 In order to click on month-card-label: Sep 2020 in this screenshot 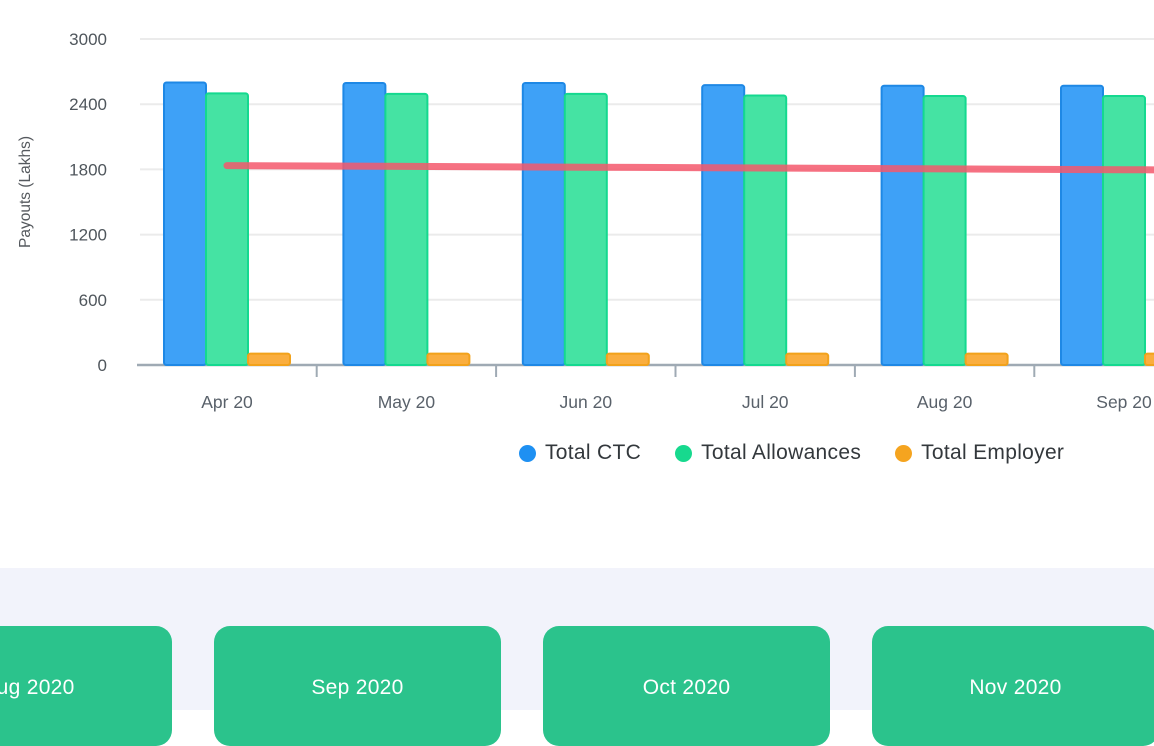, I will do `click(357, 687)`.